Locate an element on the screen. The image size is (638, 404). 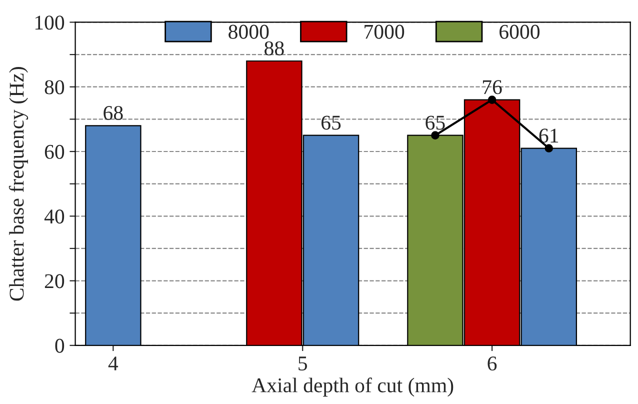
data-label: 68 is located at coordinates (113, 113).